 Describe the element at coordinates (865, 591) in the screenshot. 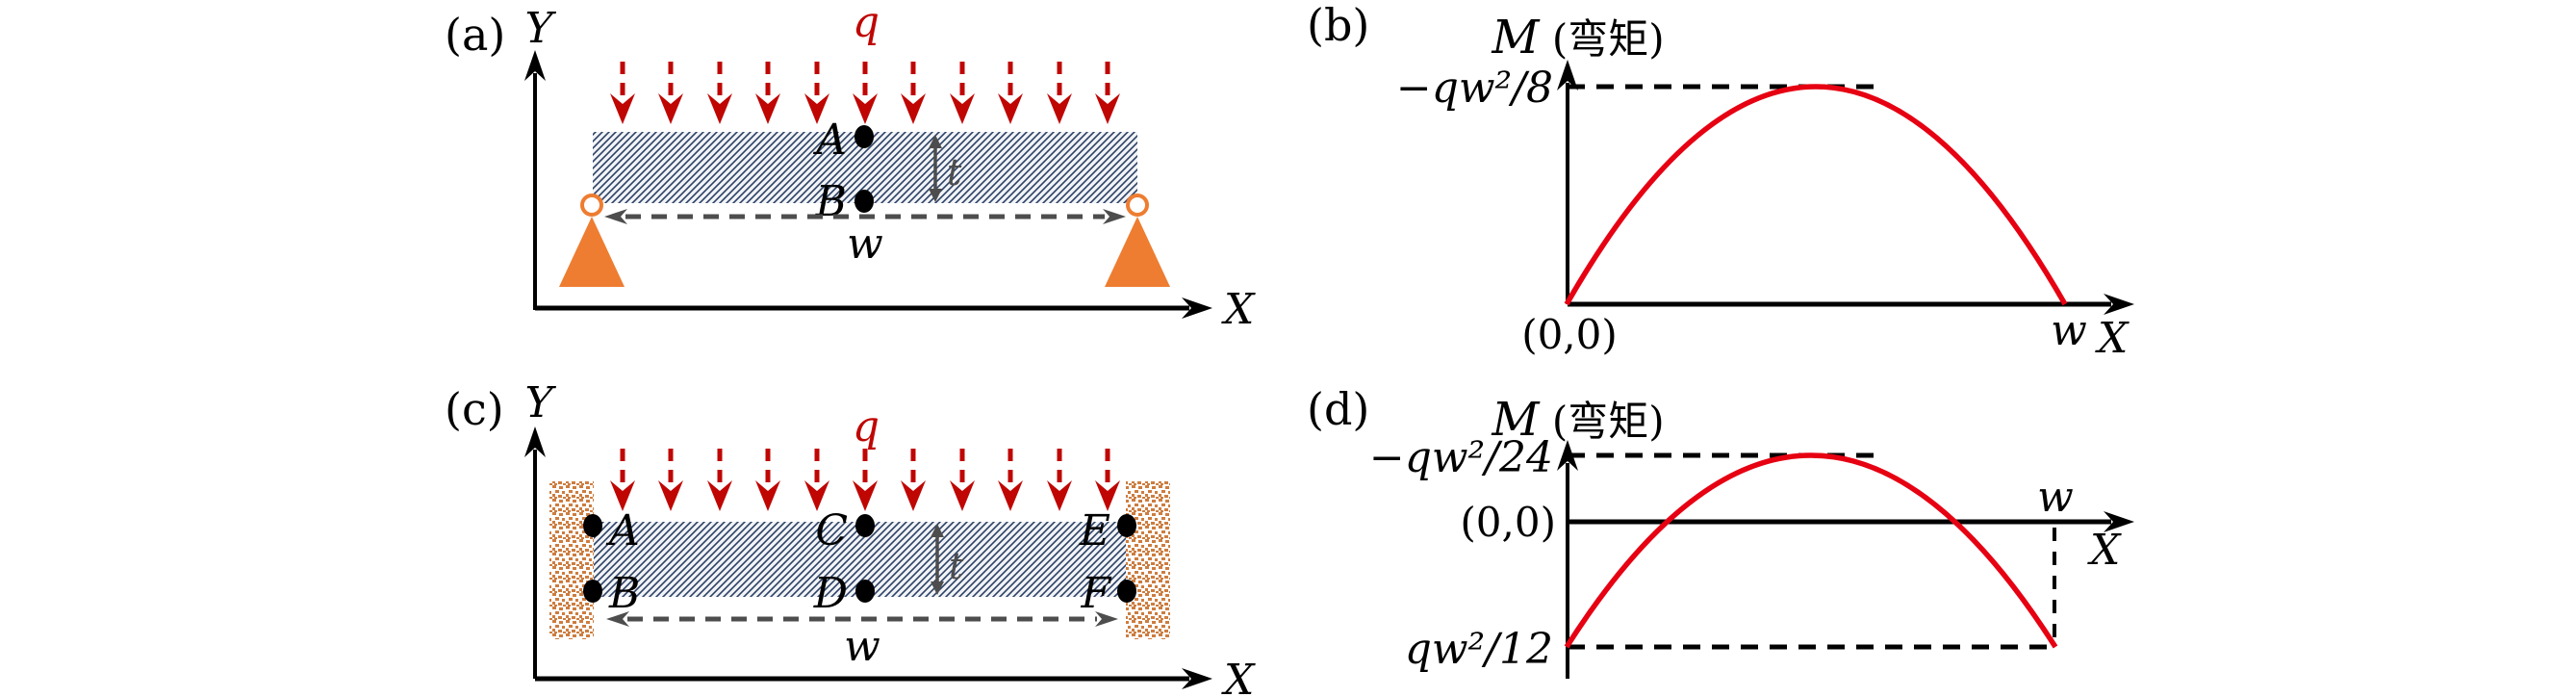

I see `point-d-dot` at that location.